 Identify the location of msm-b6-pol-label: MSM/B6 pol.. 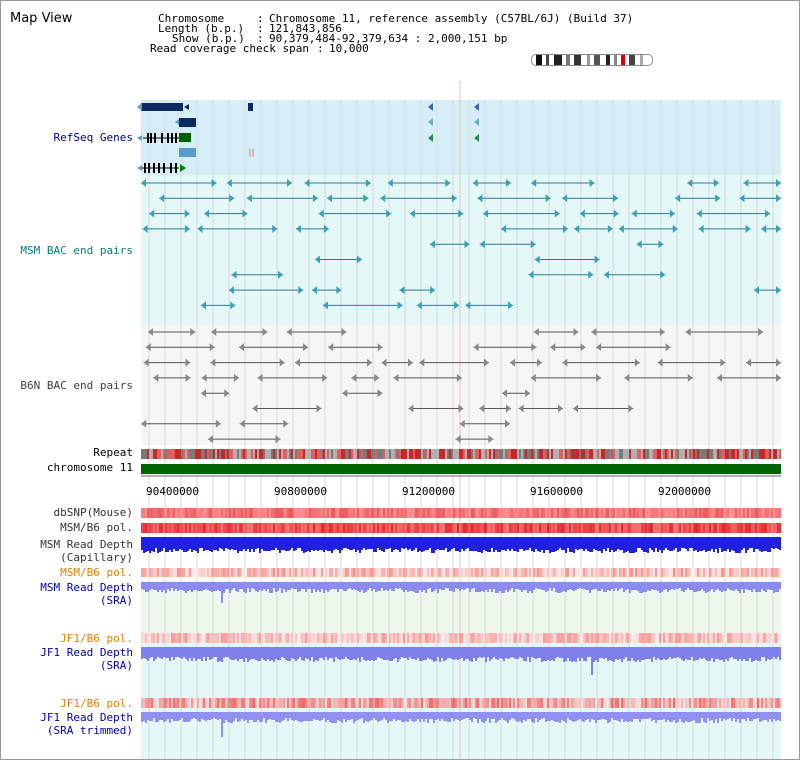
(96, 527).